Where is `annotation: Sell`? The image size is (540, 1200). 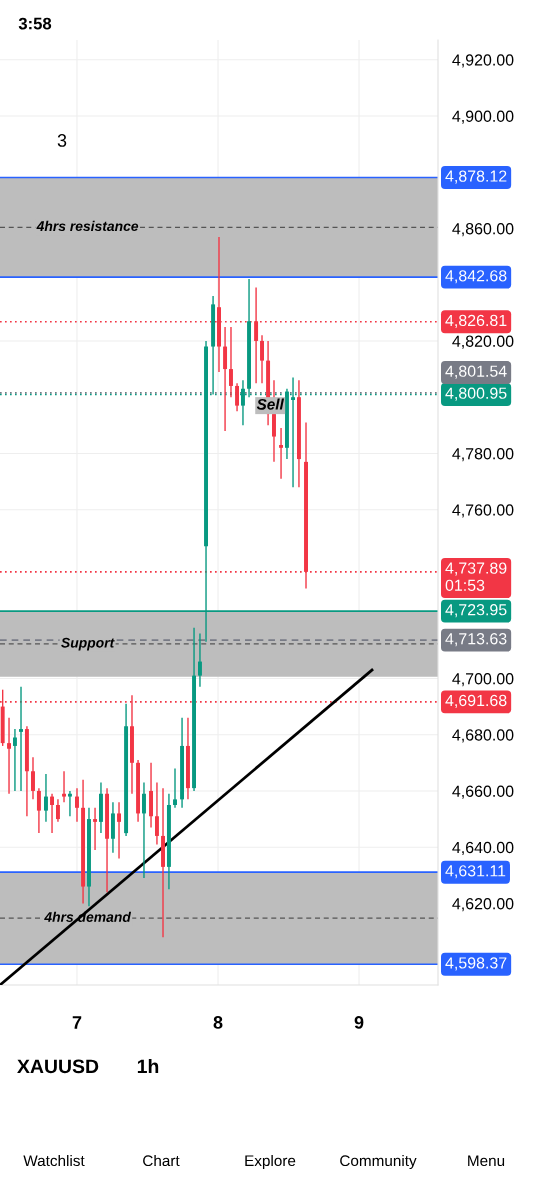
annotation: Sell is located at coordinates (270, 404).